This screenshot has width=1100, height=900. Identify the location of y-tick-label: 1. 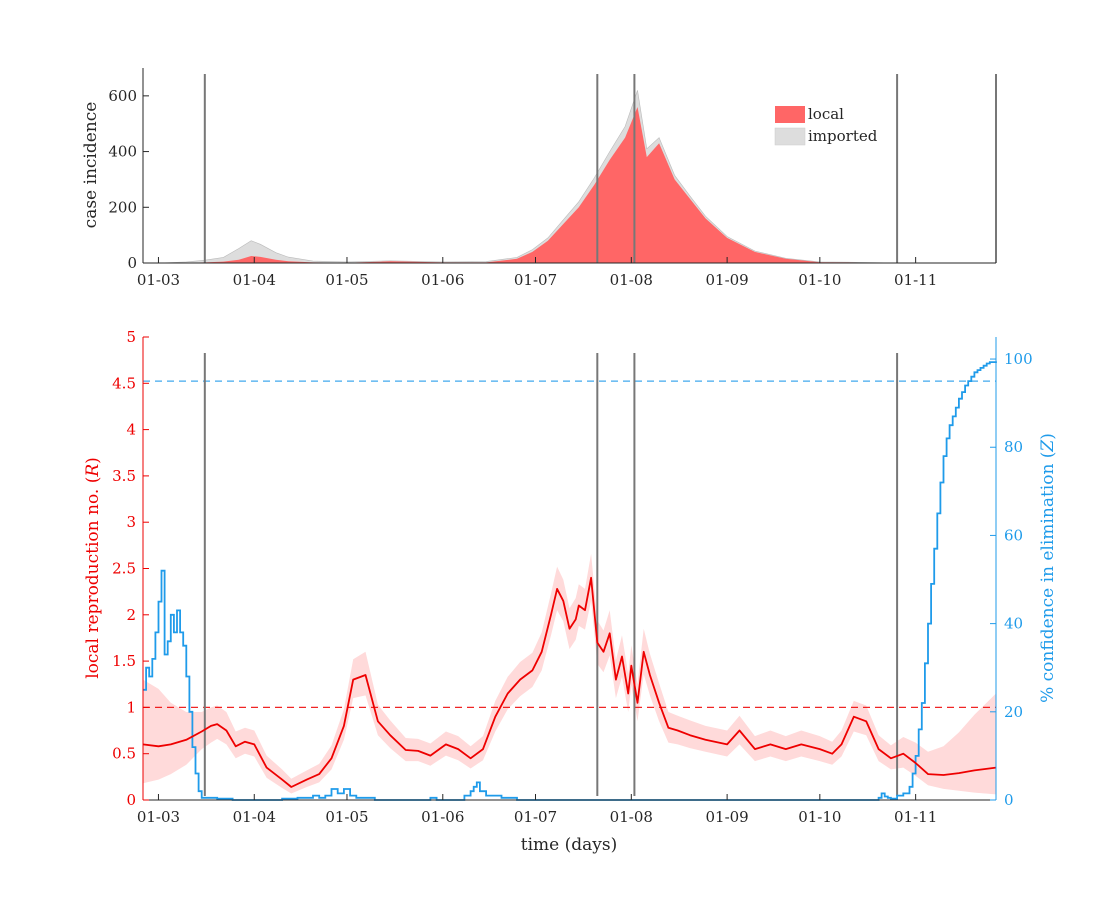
(131, 707).